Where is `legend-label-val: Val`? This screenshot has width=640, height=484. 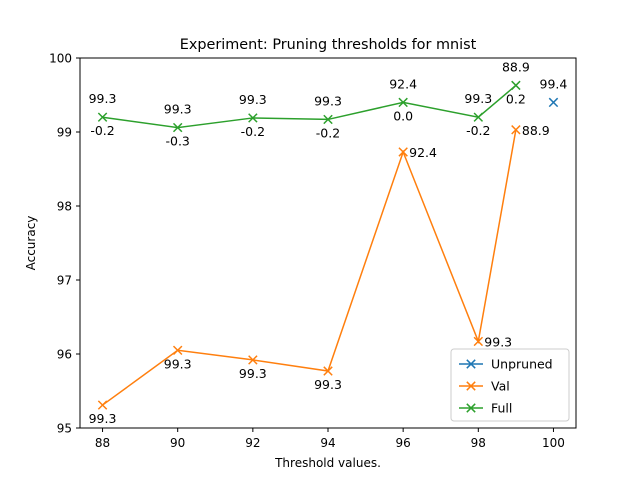
legend-label-val: Val is located at coordinates (500, 386).